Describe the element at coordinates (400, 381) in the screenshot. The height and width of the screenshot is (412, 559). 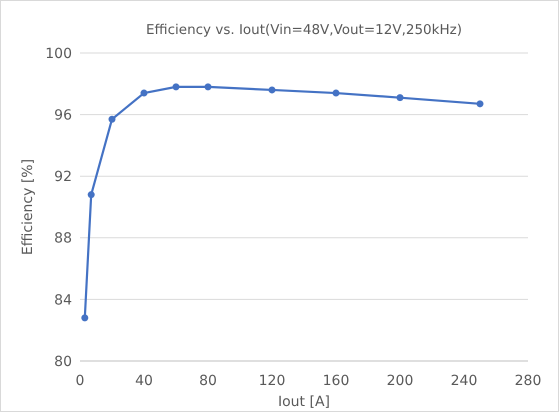
I see `x-tick-label: 200` at that location.